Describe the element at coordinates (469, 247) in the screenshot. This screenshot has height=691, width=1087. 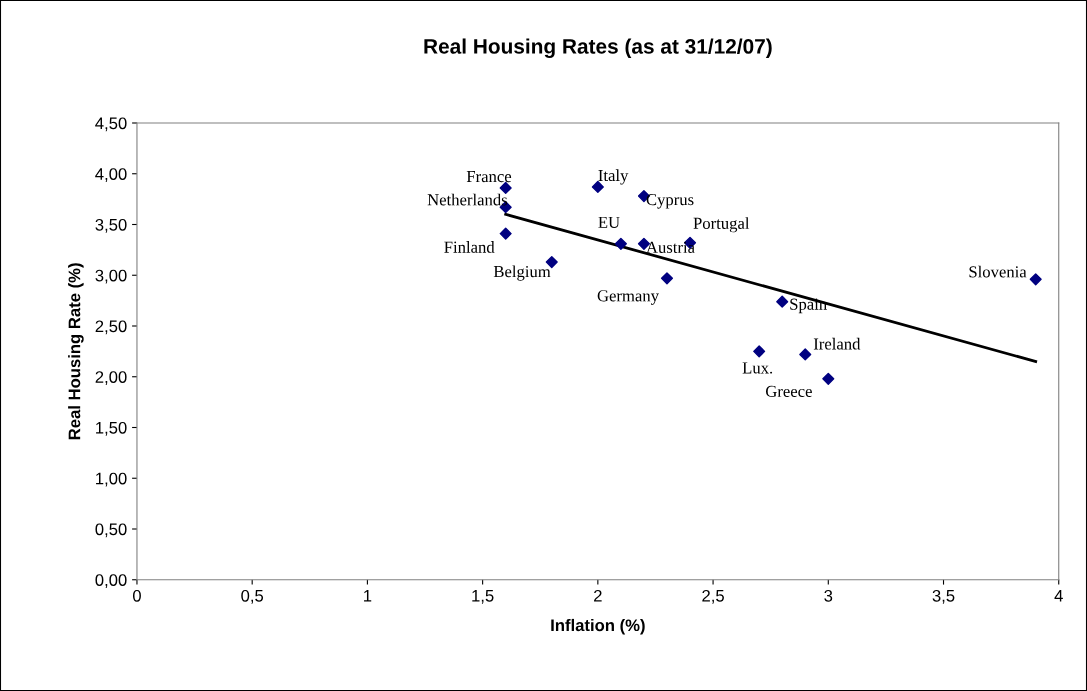
I see `annotation: Finland` at that location.